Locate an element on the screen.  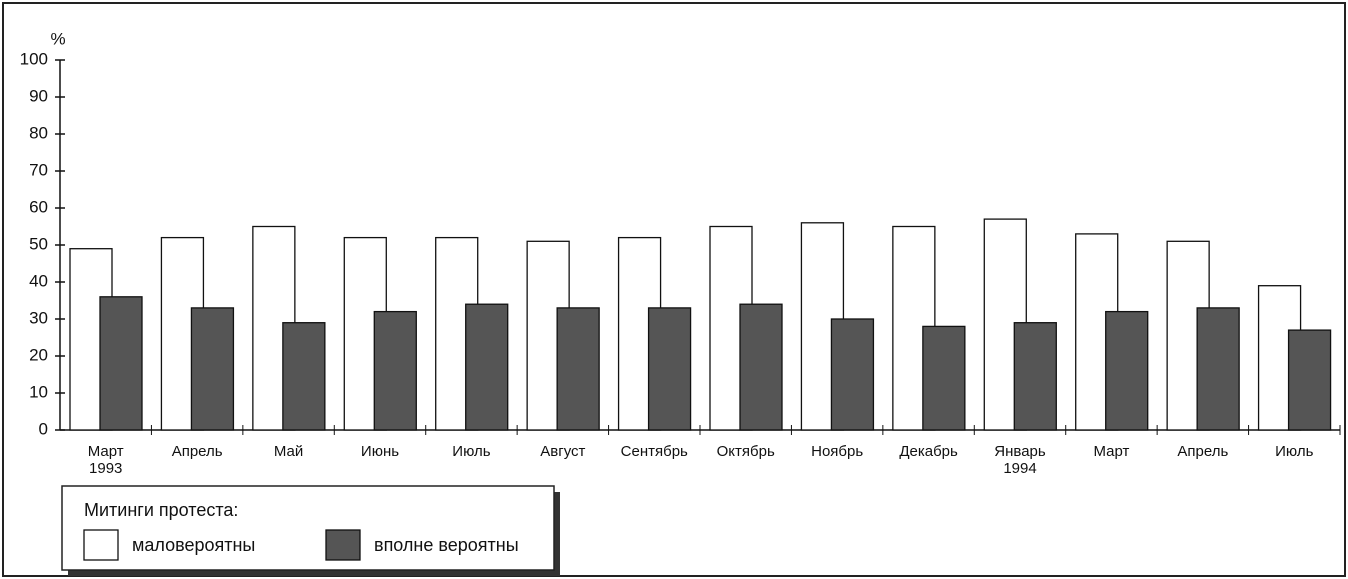
x-tick-label: Май is located at coordinates (288, 451).